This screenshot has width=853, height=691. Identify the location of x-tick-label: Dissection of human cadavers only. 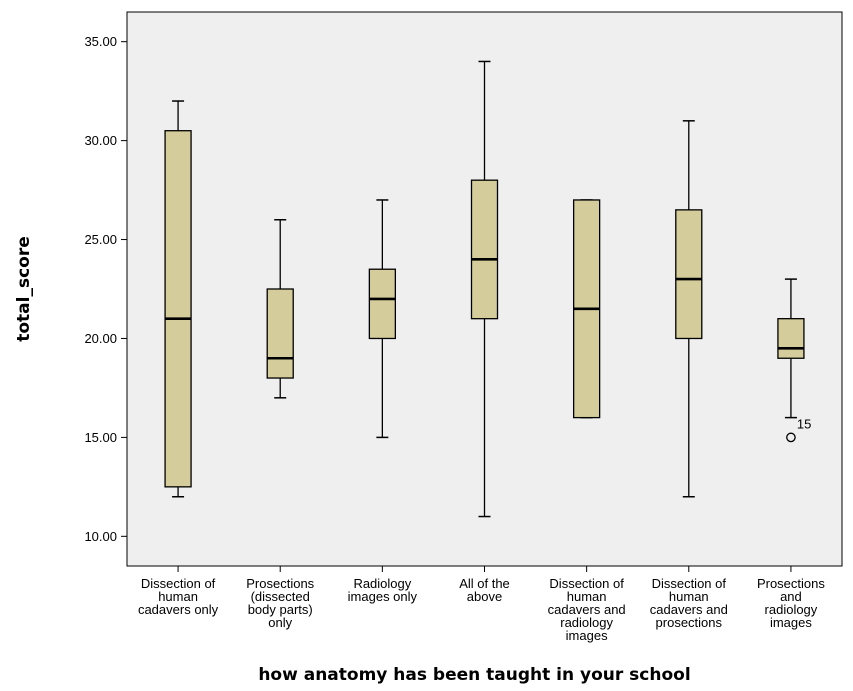
(178, 596).